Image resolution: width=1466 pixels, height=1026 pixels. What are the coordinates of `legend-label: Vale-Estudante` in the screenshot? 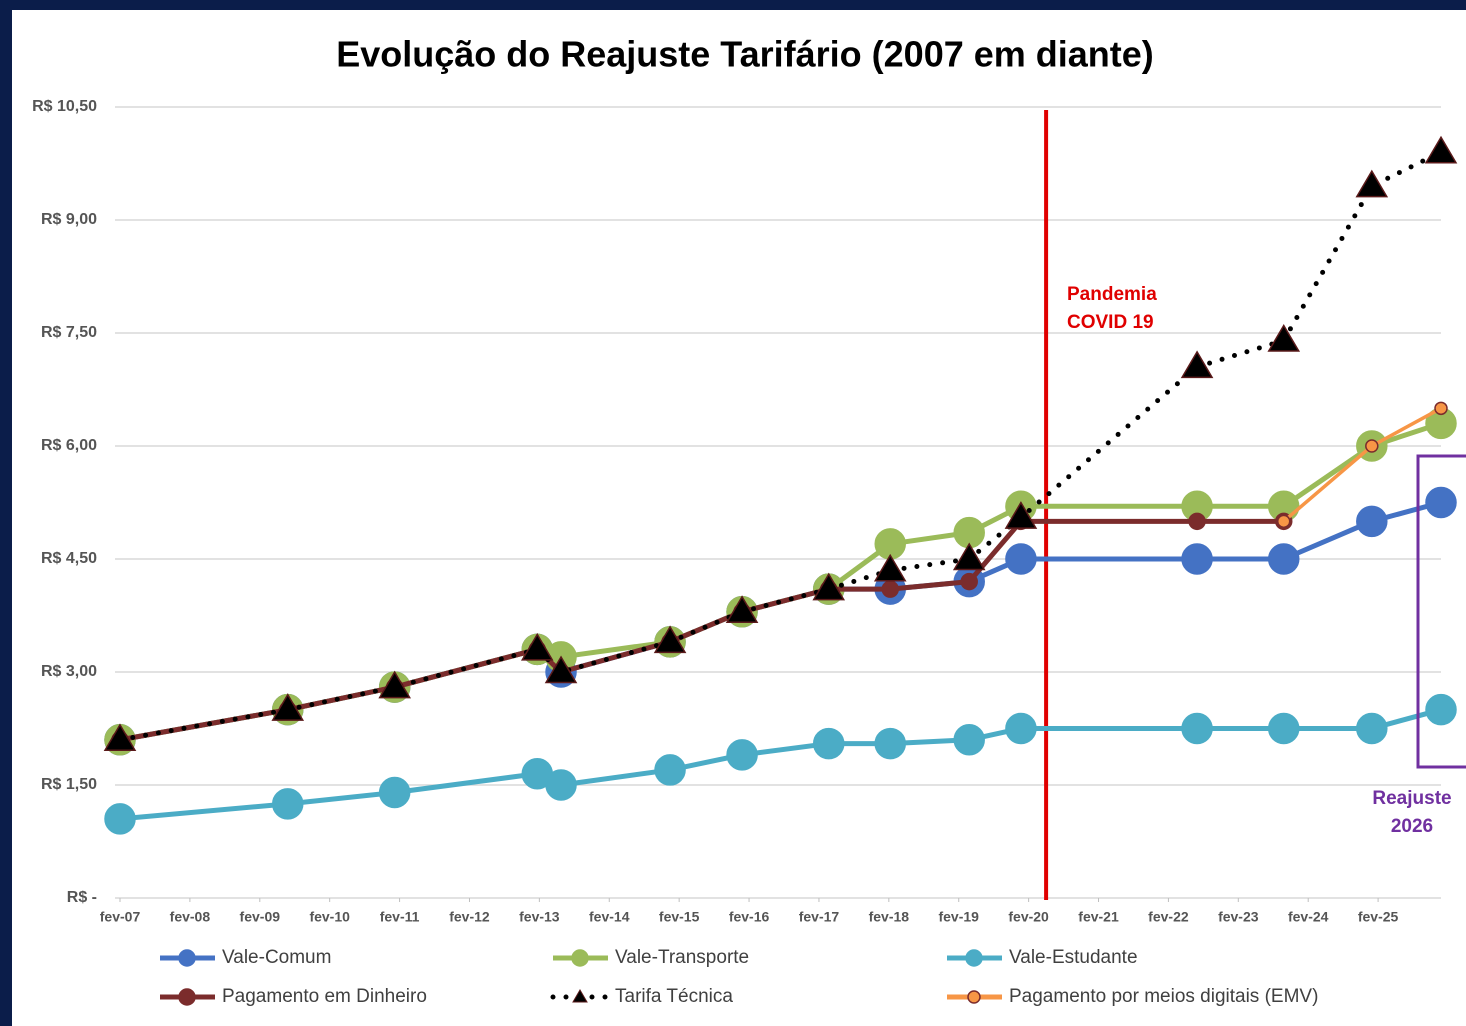 It's located at (1073, 957).